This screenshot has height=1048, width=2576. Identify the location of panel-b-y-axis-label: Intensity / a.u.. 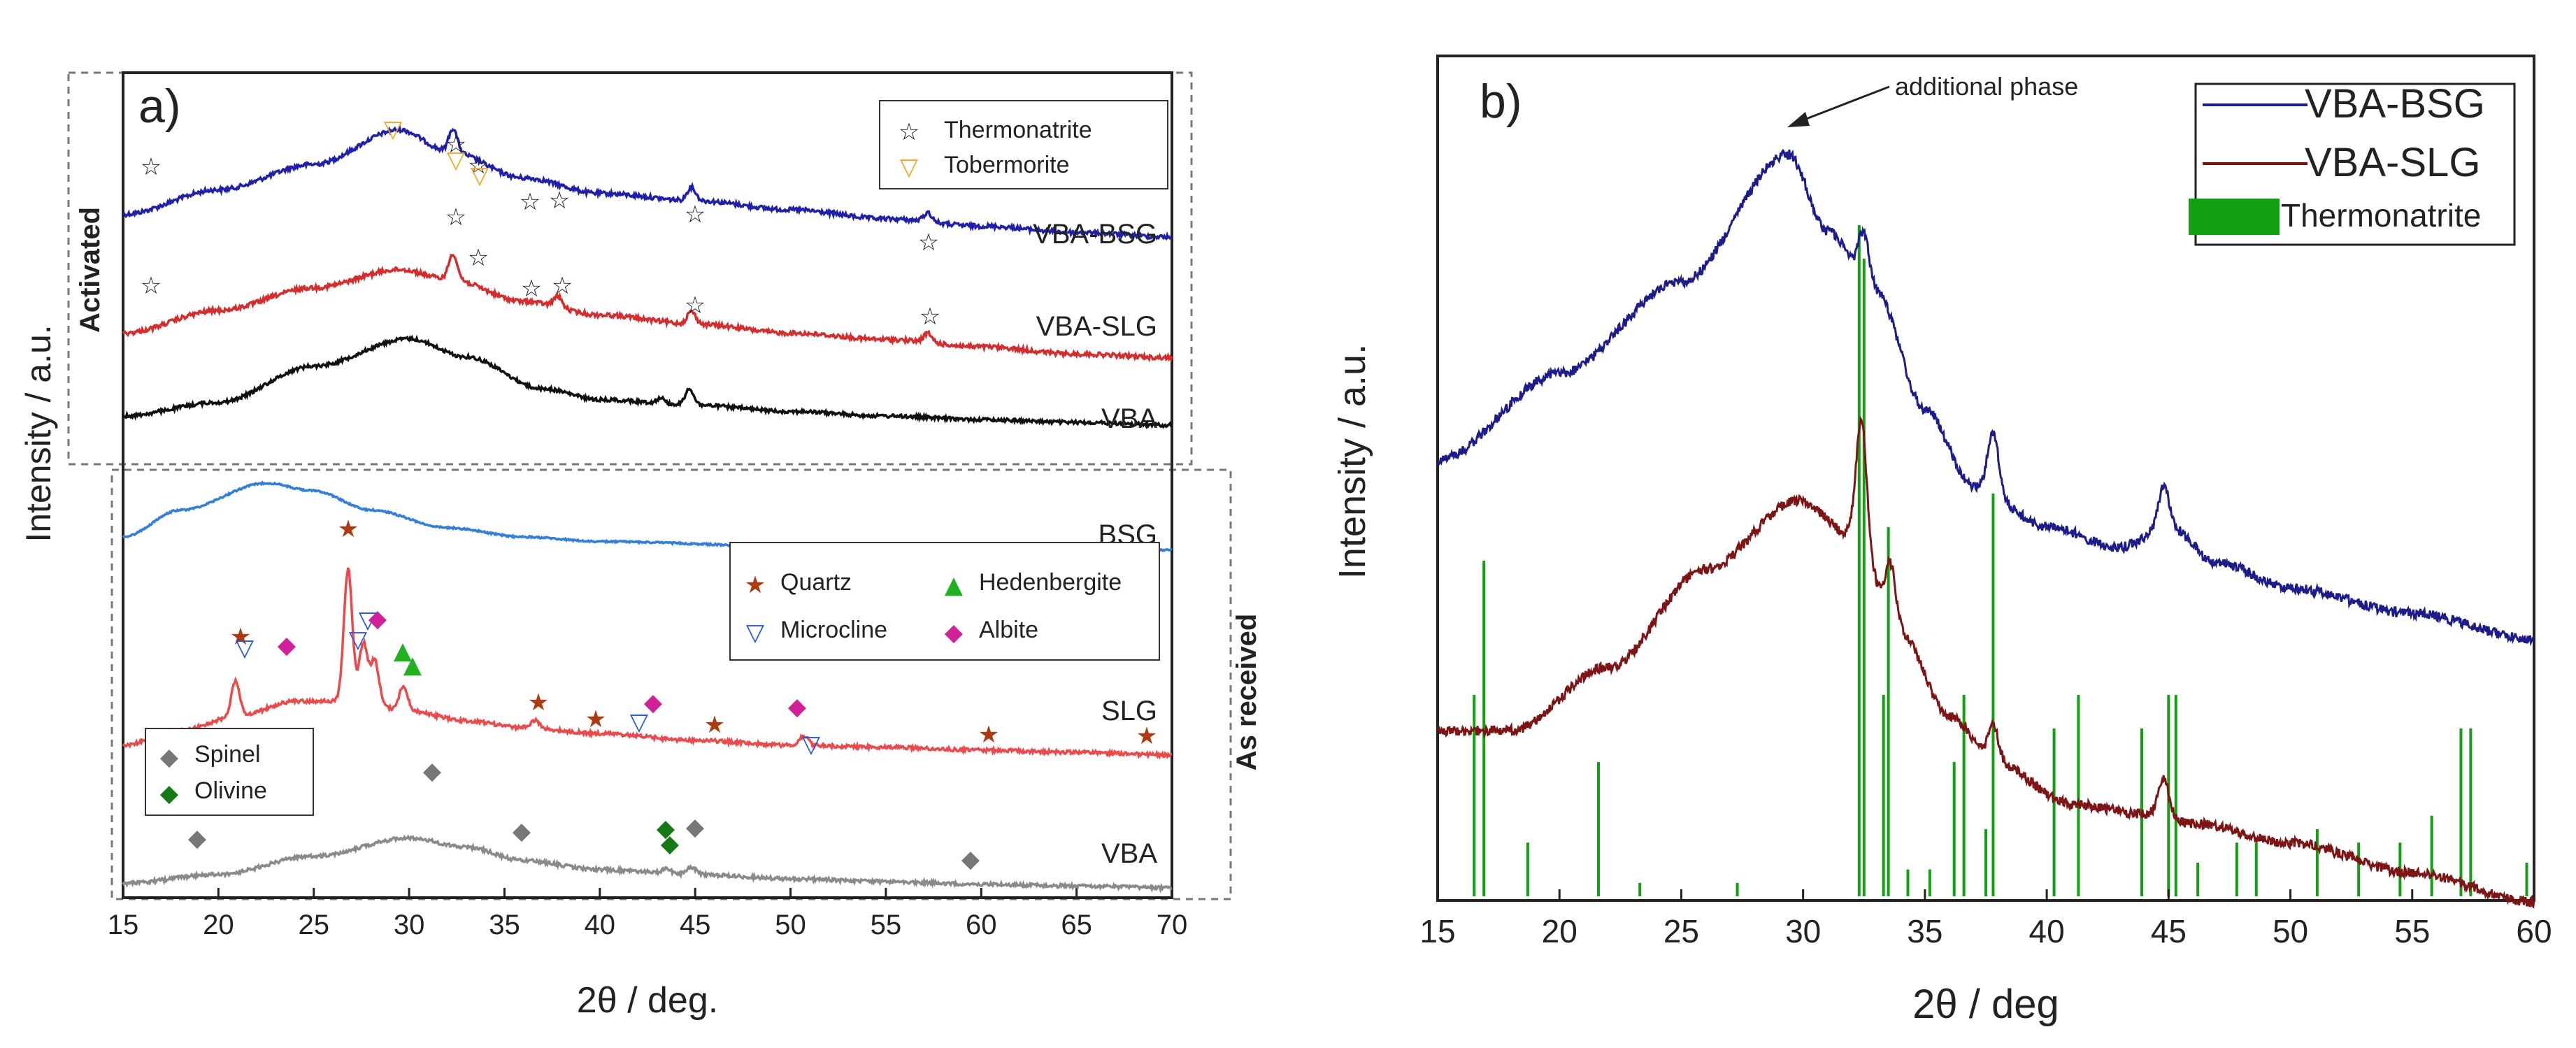
(1352, 462).